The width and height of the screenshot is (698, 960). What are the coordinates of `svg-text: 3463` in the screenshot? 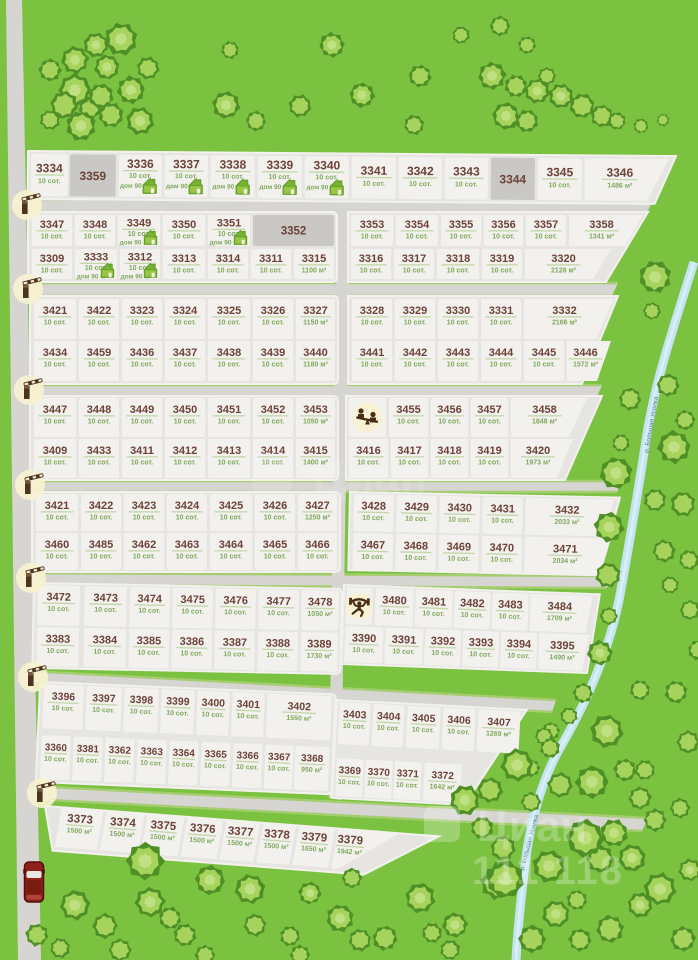 It's located at (187, 545).